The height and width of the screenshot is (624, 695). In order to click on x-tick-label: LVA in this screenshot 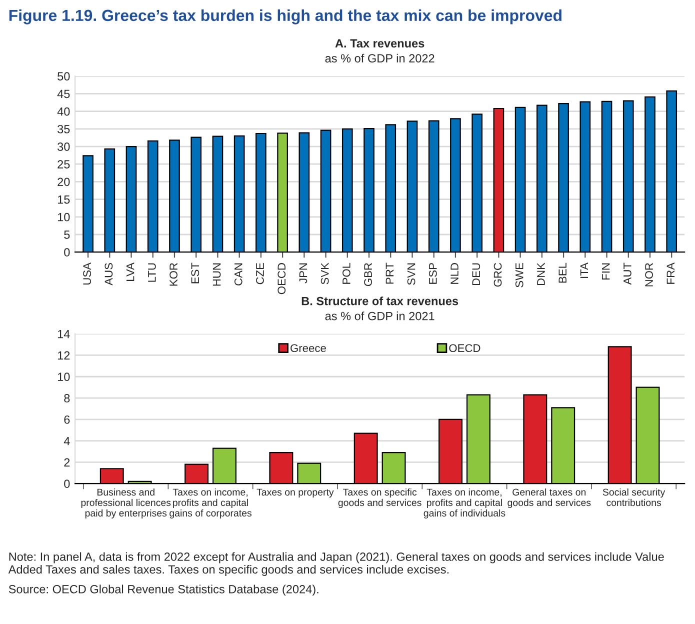, I will do `click(130, 271)`.